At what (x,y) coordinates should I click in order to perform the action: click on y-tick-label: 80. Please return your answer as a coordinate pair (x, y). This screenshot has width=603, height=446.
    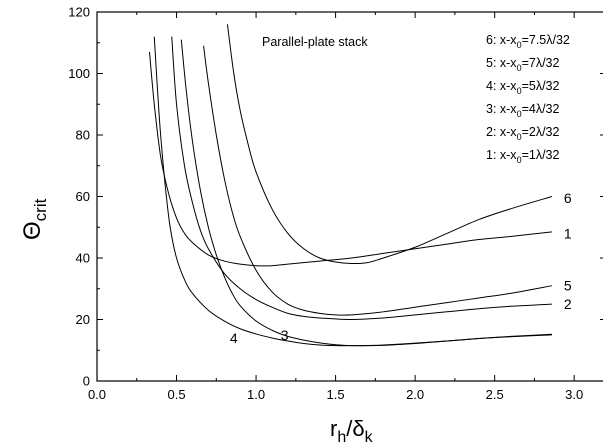
    Looking at the image, I should click on (83, 135).